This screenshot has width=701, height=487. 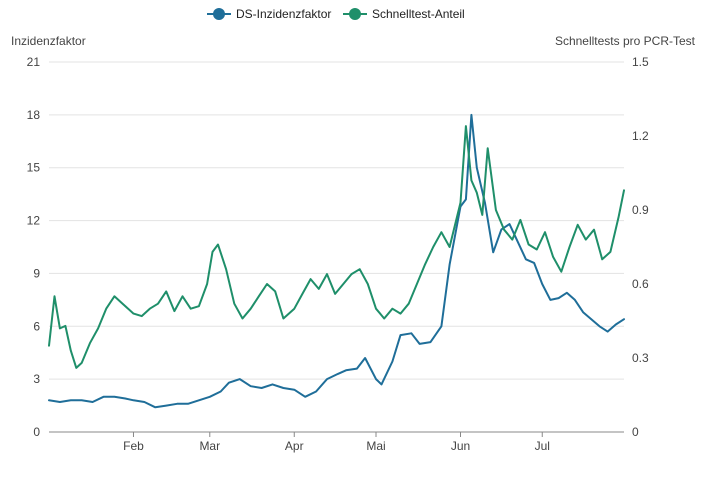 I want to click on x-tick-label: Feb, so click(x=133, y=446).